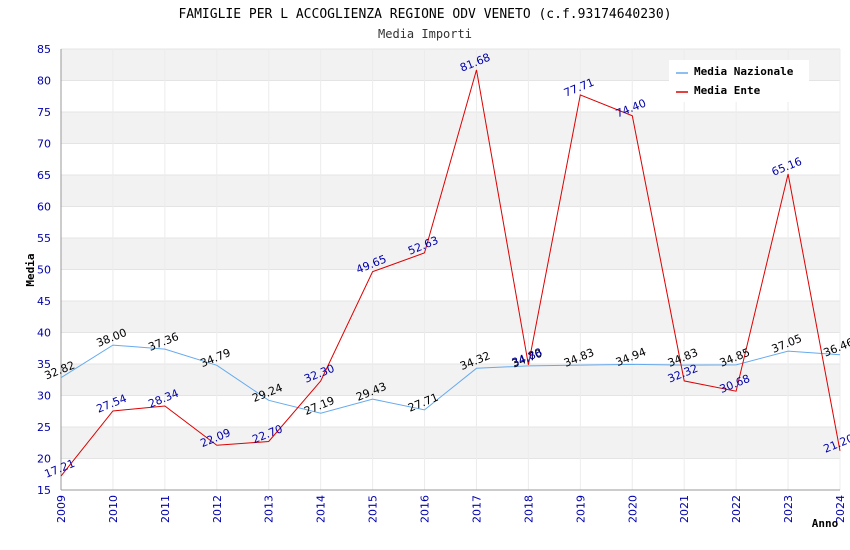 The width and height of the screenshot is (850, 550). Describe the element at coordinates (425, 34) in the screenshot. I see `chart-subtitle: Media Importi` at that location.